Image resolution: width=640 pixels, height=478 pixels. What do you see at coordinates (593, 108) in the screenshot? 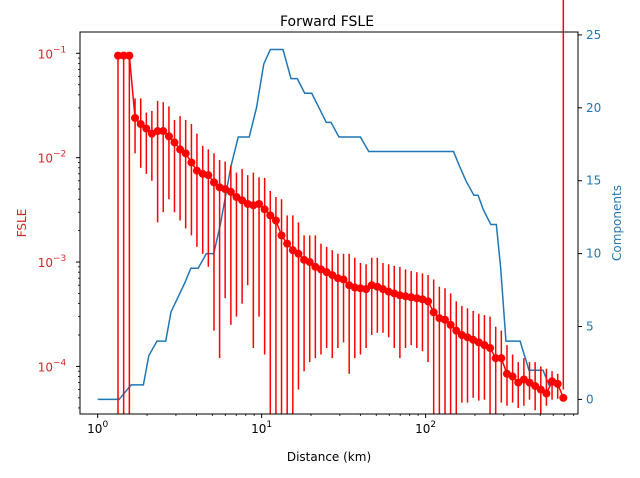
I see `y-right-tick-label: 20` at bounding box center [593, 108].